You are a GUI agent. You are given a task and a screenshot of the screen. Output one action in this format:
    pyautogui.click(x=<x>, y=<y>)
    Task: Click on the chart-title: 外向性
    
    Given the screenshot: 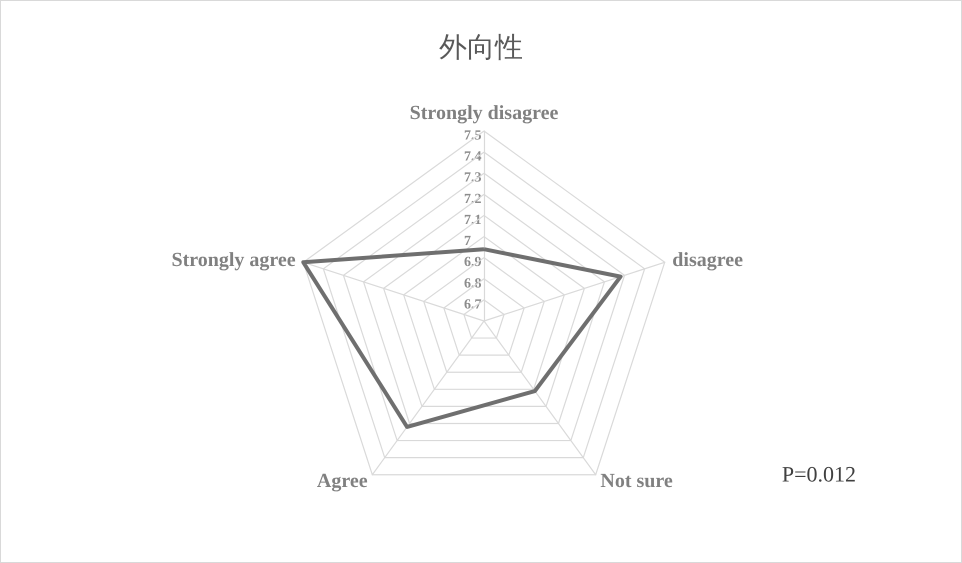 What is the action you would take?
    pyautogui.click(x=481, y=48)
    